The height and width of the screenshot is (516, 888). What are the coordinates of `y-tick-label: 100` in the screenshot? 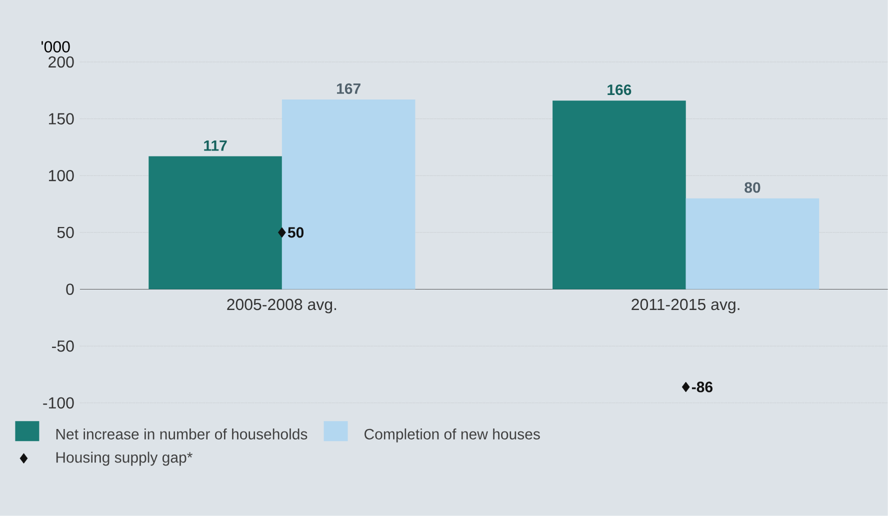 It's located at (61, 176).